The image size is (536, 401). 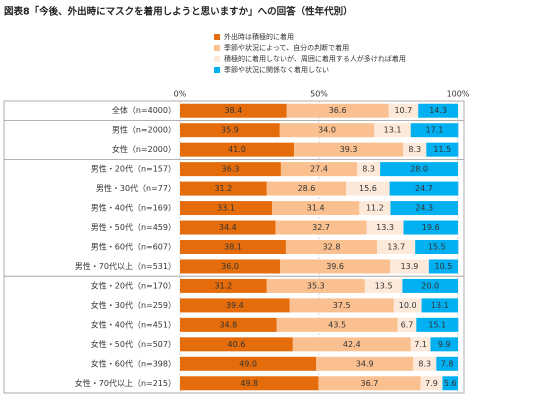 I want to click on y-tick-label: 女性・60代（n=398）, so click(x=133, y=363).